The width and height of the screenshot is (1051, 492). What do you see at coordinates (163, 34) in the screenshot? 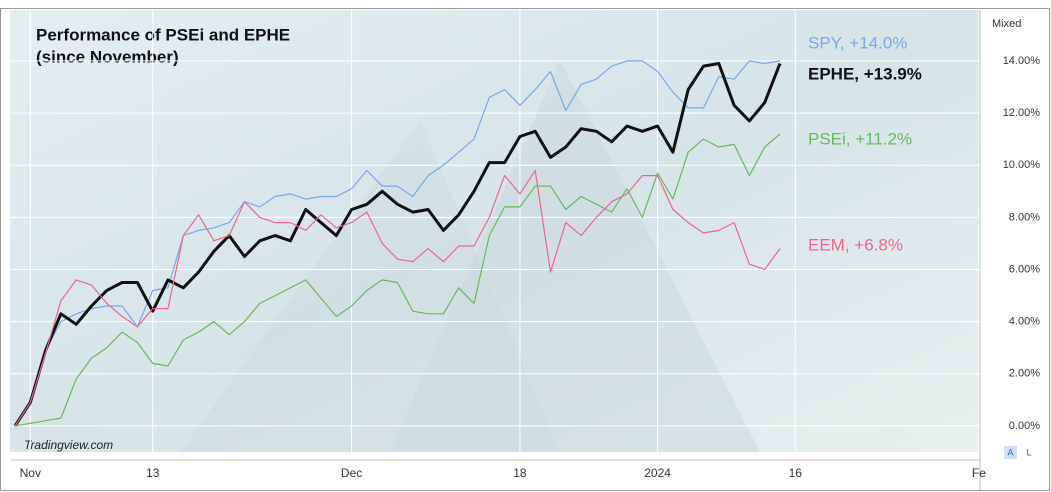
I see `chart-title: Performance of PSEi and EPHE` at bounding box center [163, 34].